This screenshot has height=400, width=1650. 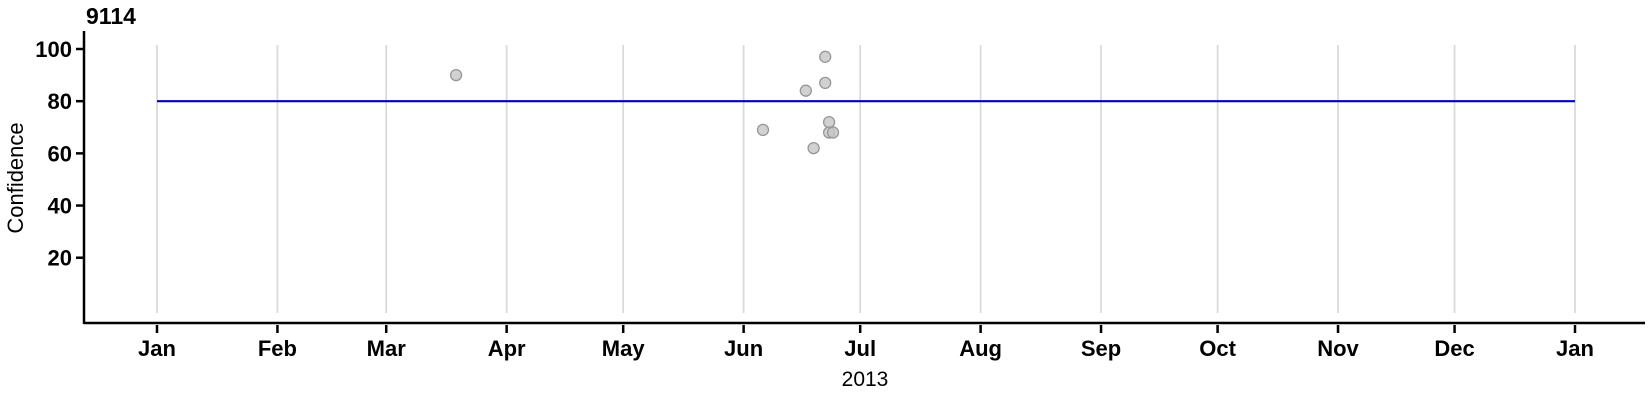 What do you see at coordinates (865, 379) in the screenshot?
I see `x-axis-year-label: 2013` at bounding box center [865, 379].